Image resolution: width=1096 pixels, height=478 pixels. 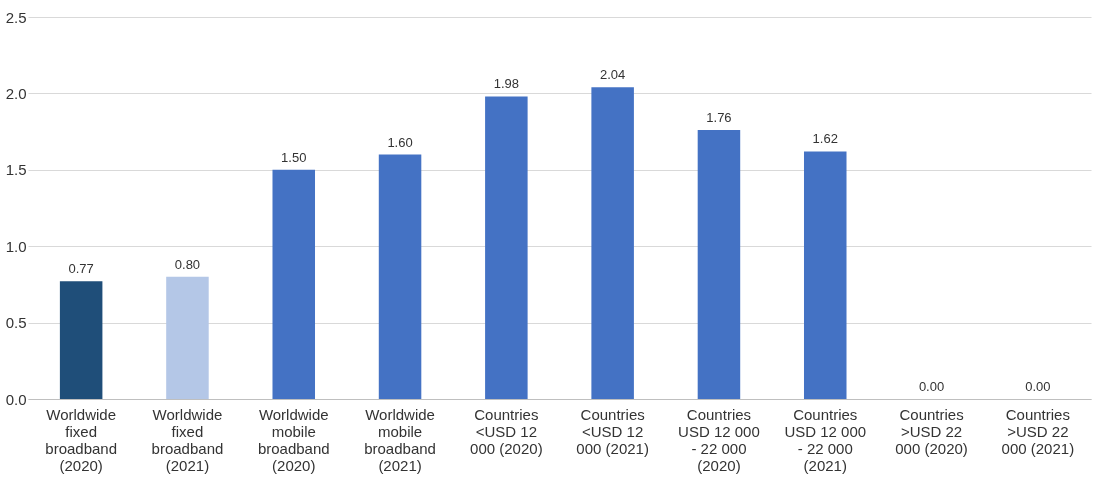 What do you see at coordinates (1038, 431) in the screenshot?
I see `x-tick-label: Countries >USD 22 000 (2021)` at bounding box center [1038, 431].